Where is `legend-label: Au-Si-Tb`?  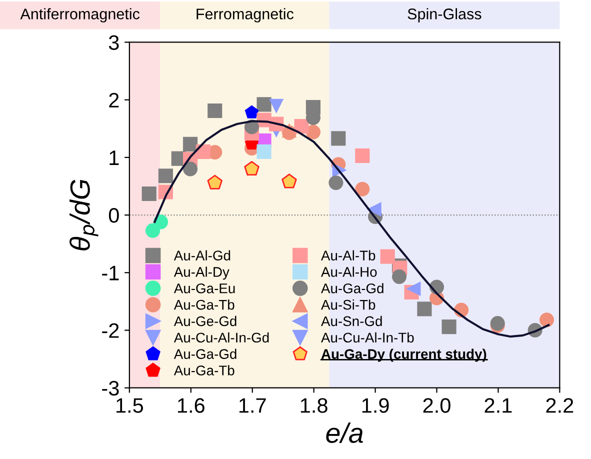 legend-label: Au-Si-Tb is located at coordinates (348, 305).